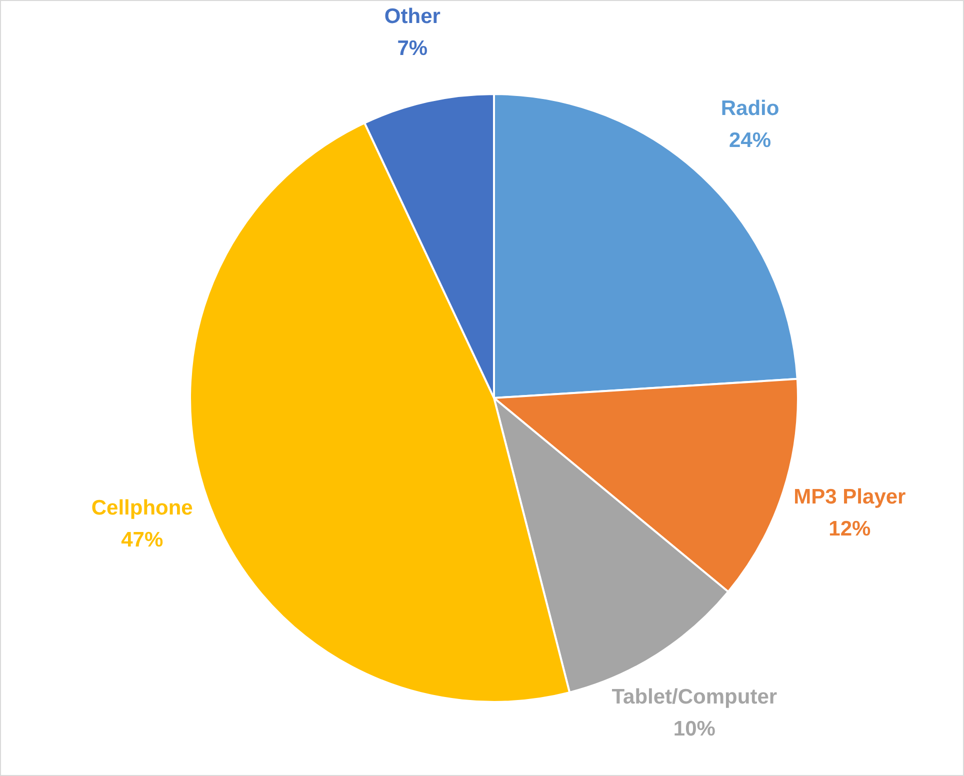 The width and height of the screenshot is (964, 776). I want to click on data-label: 47%, so click(142, 540).